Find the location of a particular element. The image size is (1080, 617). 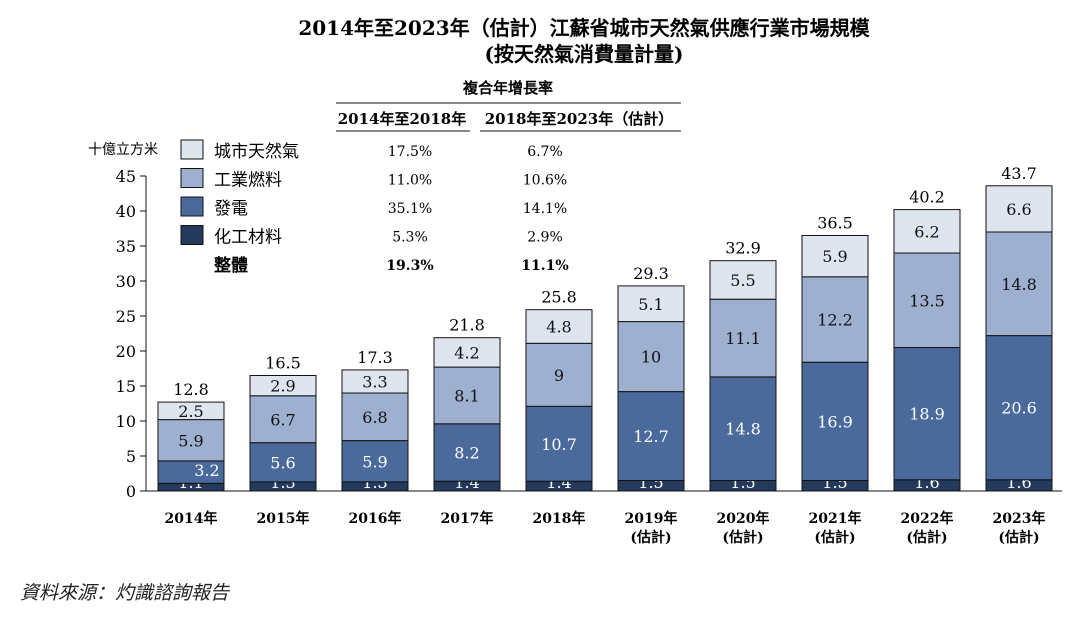

y-tick-label: 30 is located at coordinates (126, 281).